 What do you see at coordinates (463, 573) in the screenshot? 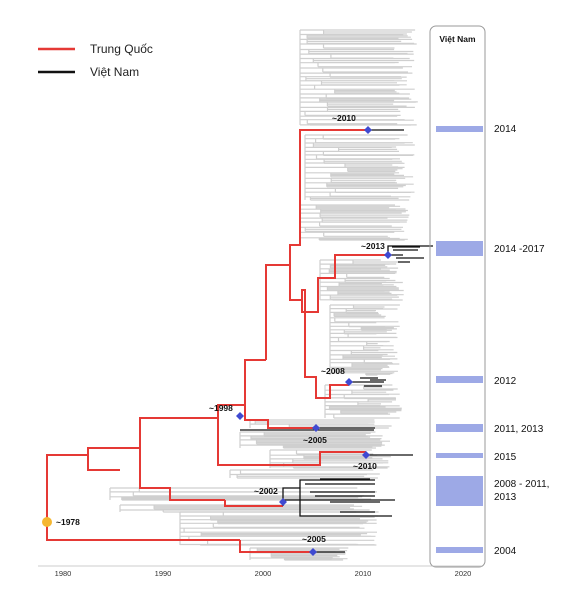
I see `axis-tick-label: 2020` at bounding box center [463, 573].